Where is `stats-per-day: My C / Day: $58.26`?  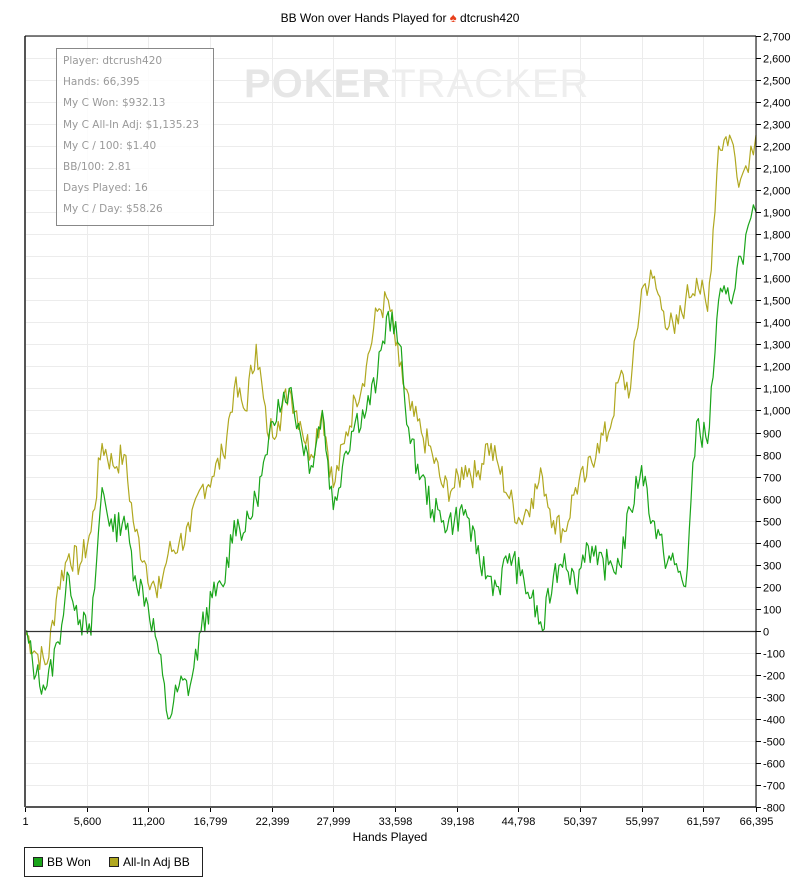 stats-per-day: My C / Day: $58.26 is located at coordinates (113, 209).